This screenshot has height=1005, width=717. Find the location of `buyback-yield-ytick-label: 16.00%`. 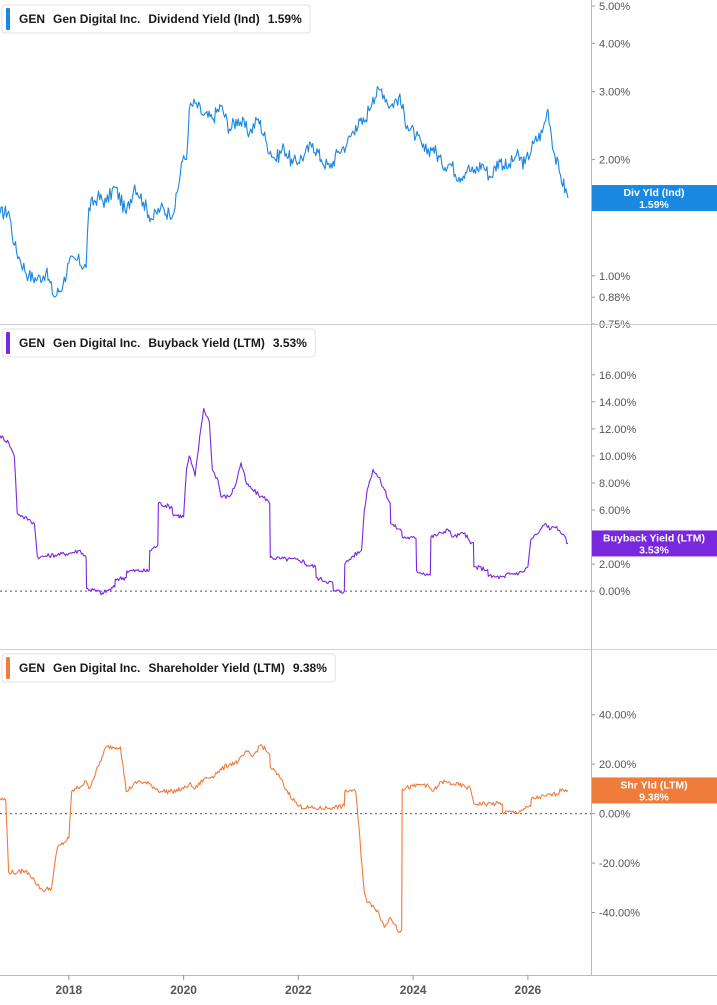

buyback-yield-ytick-label: 16.00% is located at coordinates (618, 376).